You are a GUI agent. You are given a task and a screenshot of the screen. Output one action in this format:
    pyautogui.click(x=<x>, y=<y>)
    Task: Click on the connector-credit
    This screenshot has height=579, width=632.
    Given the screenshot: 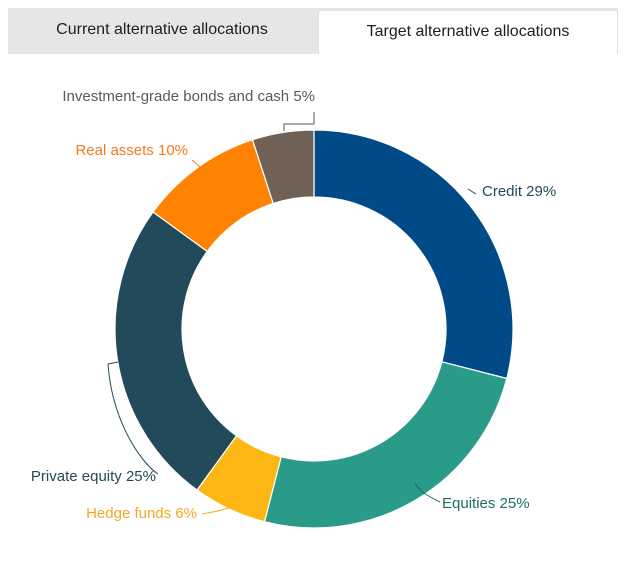 What is the action you would take?
    pyautogui.click(x=472, y=191)
    